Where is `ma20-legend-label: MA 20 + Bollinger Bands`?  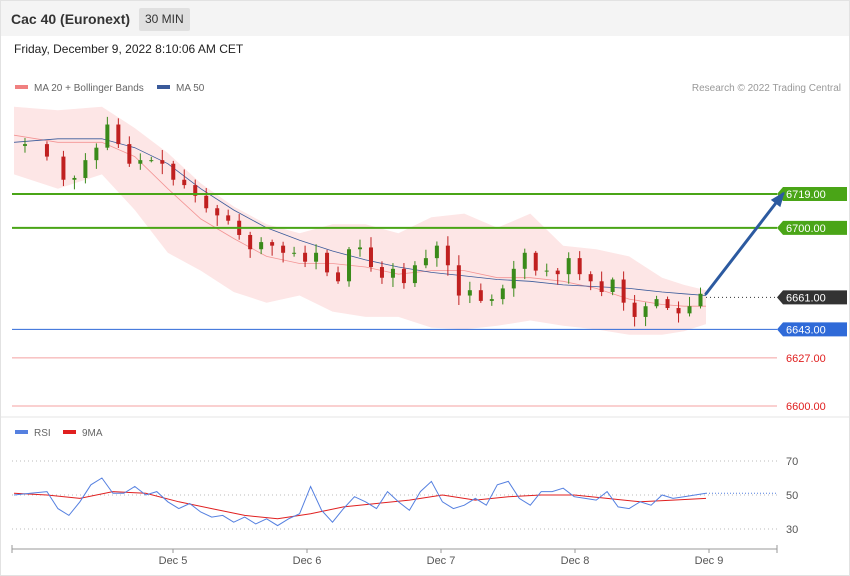 ma20-legend-label: MA 20 + Bollinger Bands is located at coordinates (89, 88).